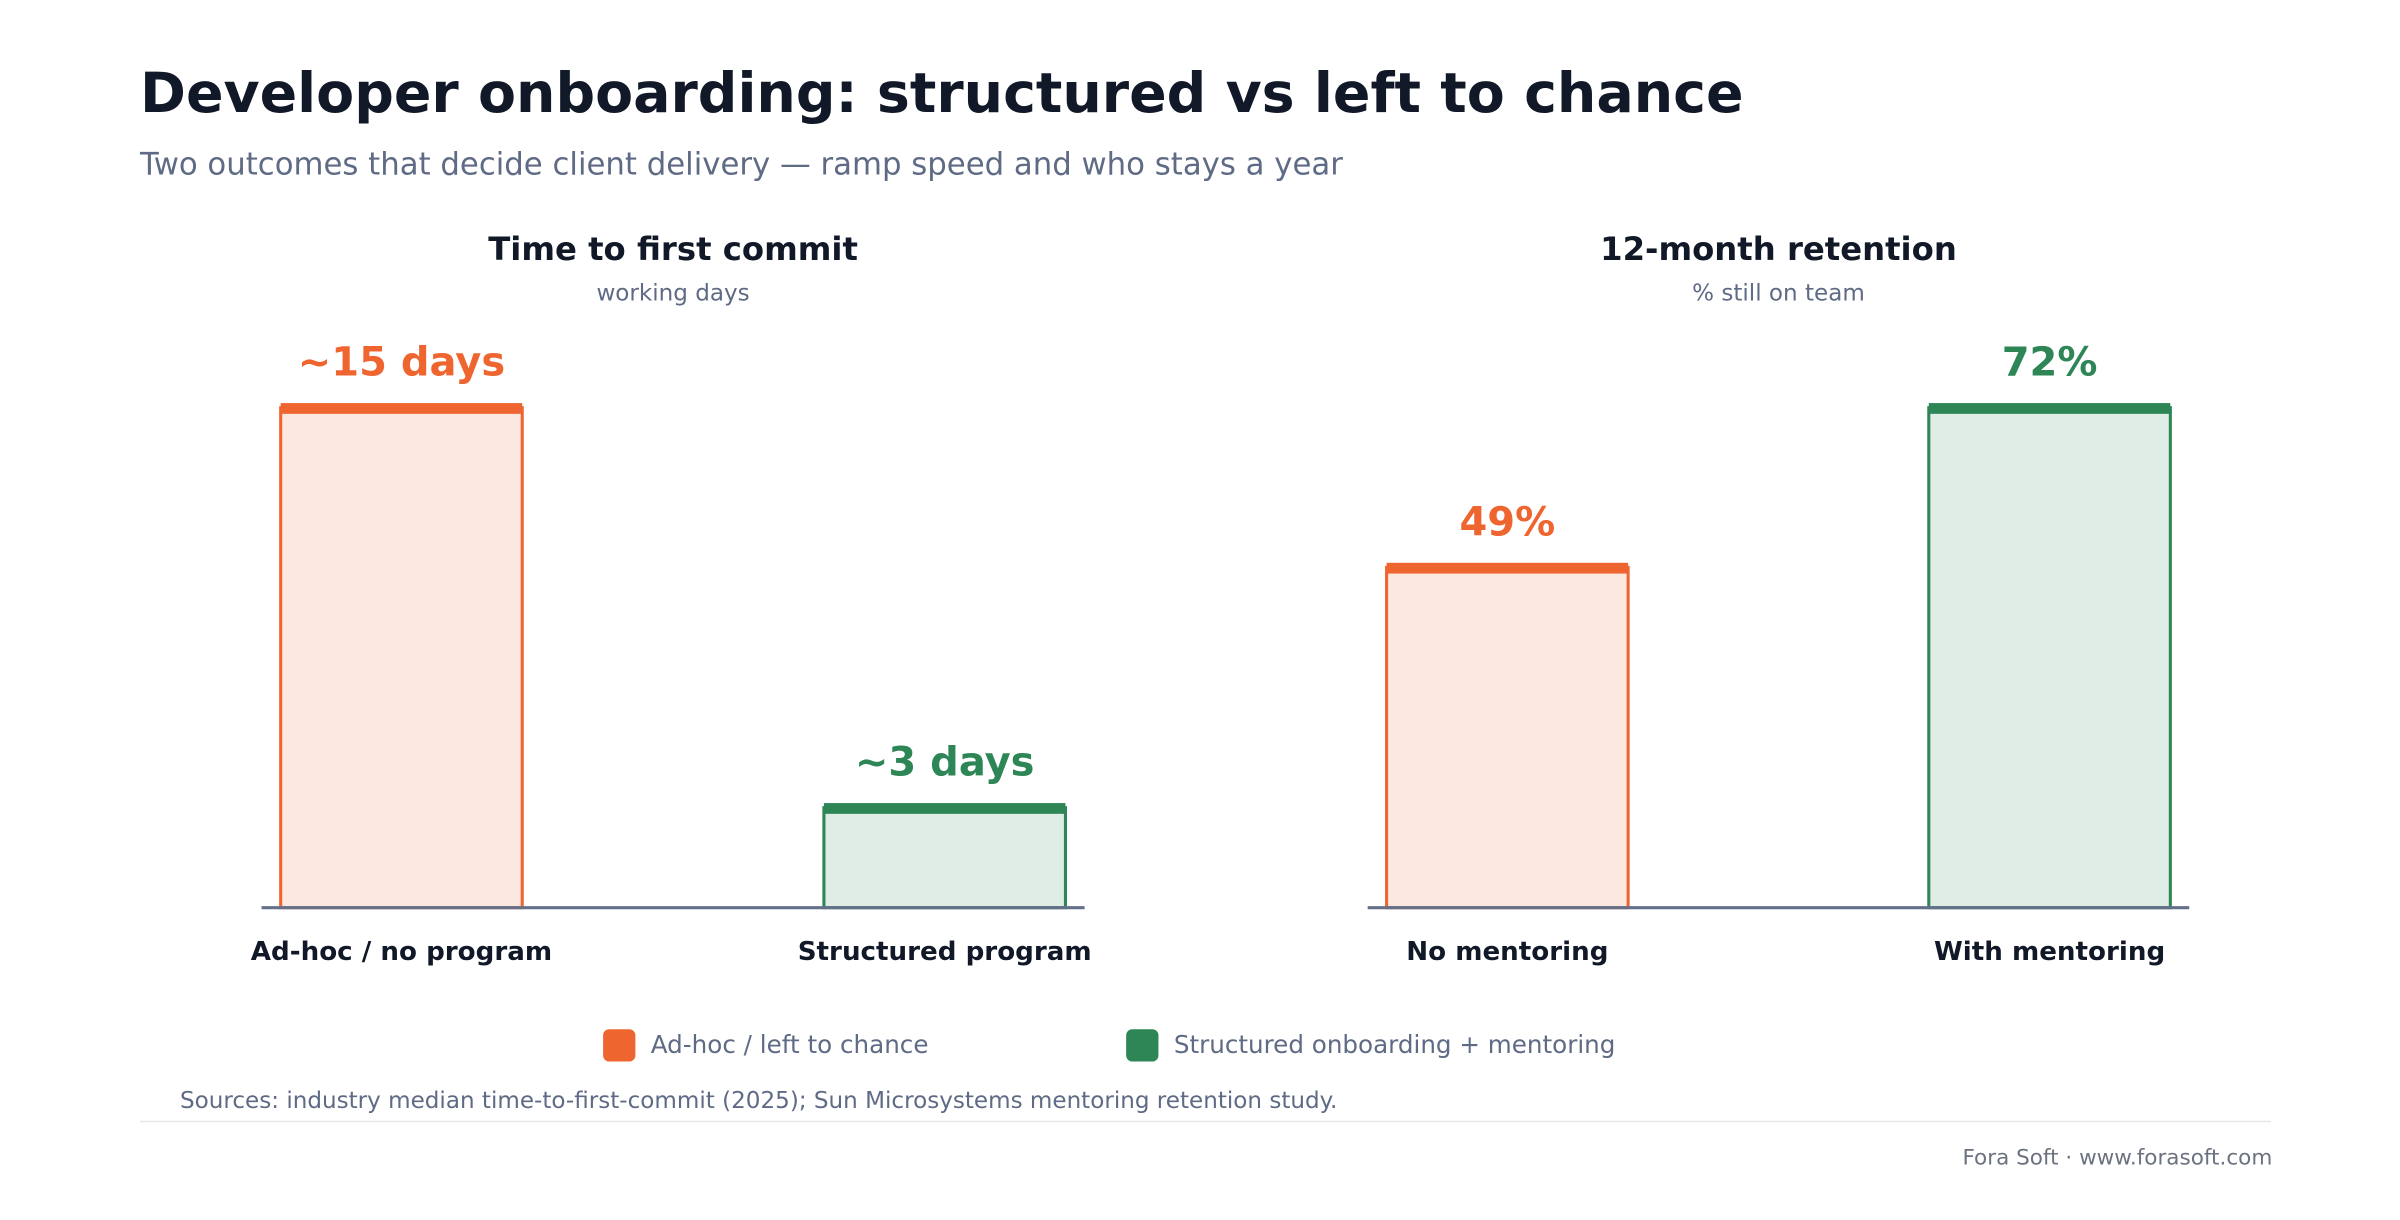 Image resolution: width=2400 pixels, height=1220 pixels. What do you see at coordinates (2049, 952) in the screenshot?
I see `x-tick-label: With mentoring` at bounding box center [2049, 952].